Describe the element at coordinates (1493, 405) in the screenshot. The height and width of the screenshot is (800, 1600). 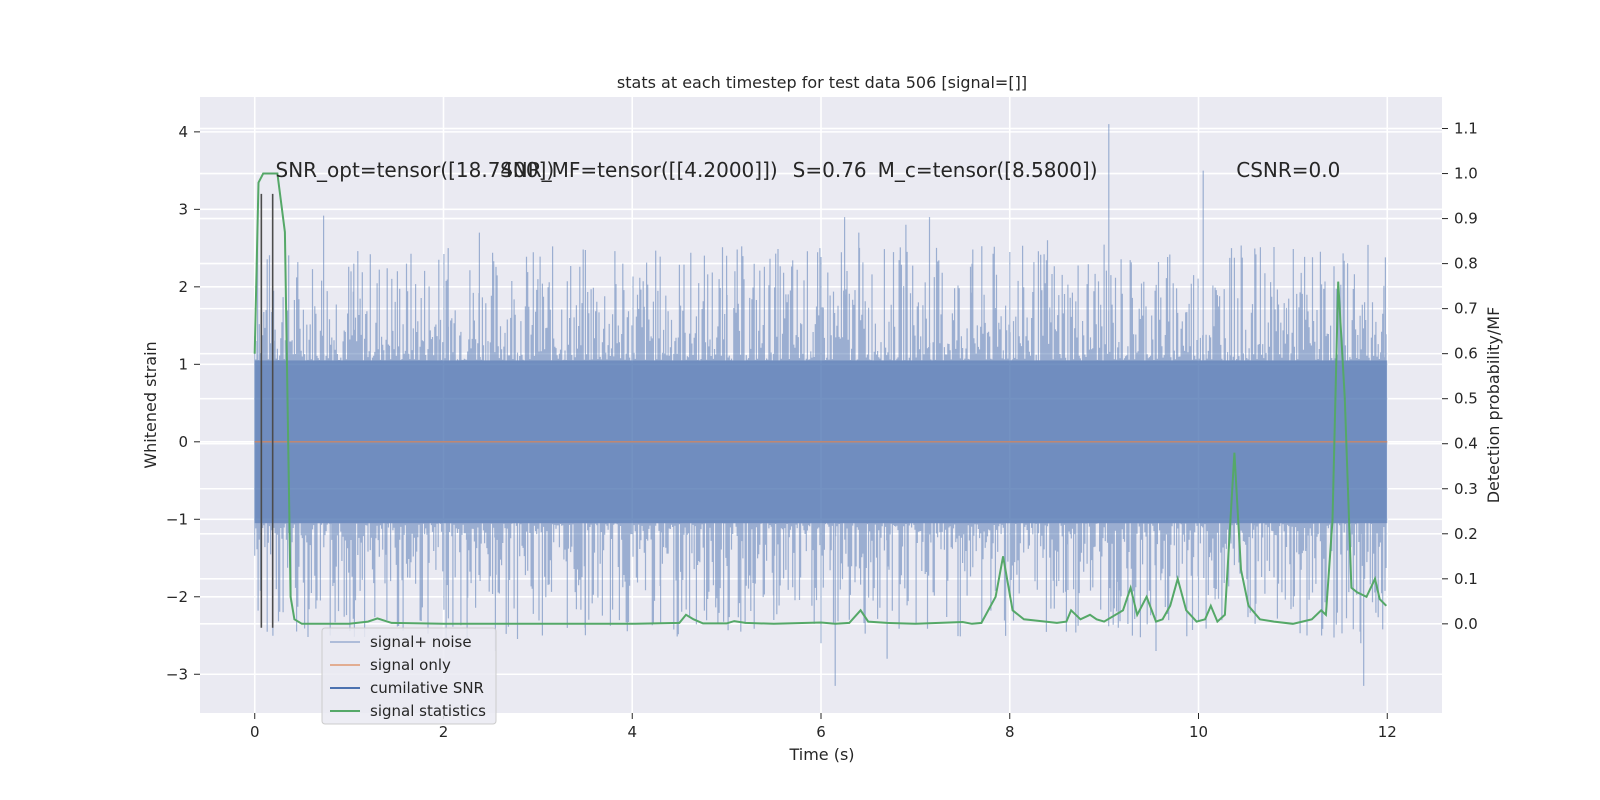
I see `y2-axis-label: Detection probability/MF` at that location.